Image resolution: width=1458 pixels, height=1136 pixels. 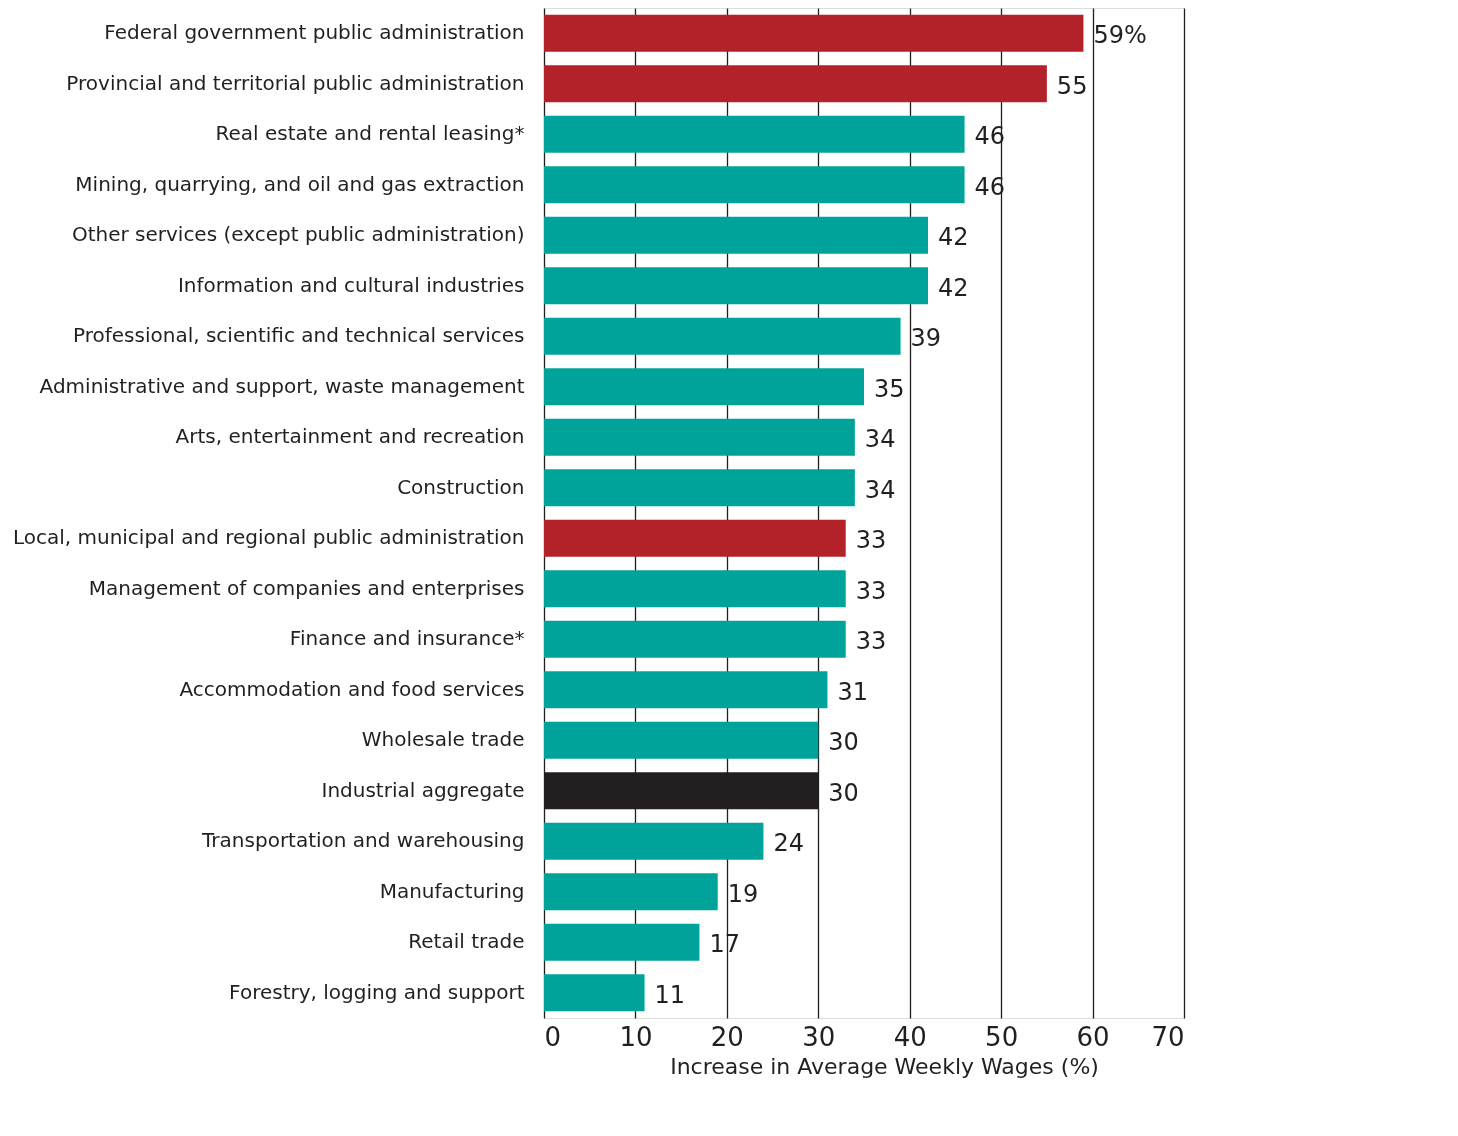 What do you see at coordinates (314, 32) in the screenshot?
I see `y-tick-label: Federal government public administration` at bounding box center [314, 32].